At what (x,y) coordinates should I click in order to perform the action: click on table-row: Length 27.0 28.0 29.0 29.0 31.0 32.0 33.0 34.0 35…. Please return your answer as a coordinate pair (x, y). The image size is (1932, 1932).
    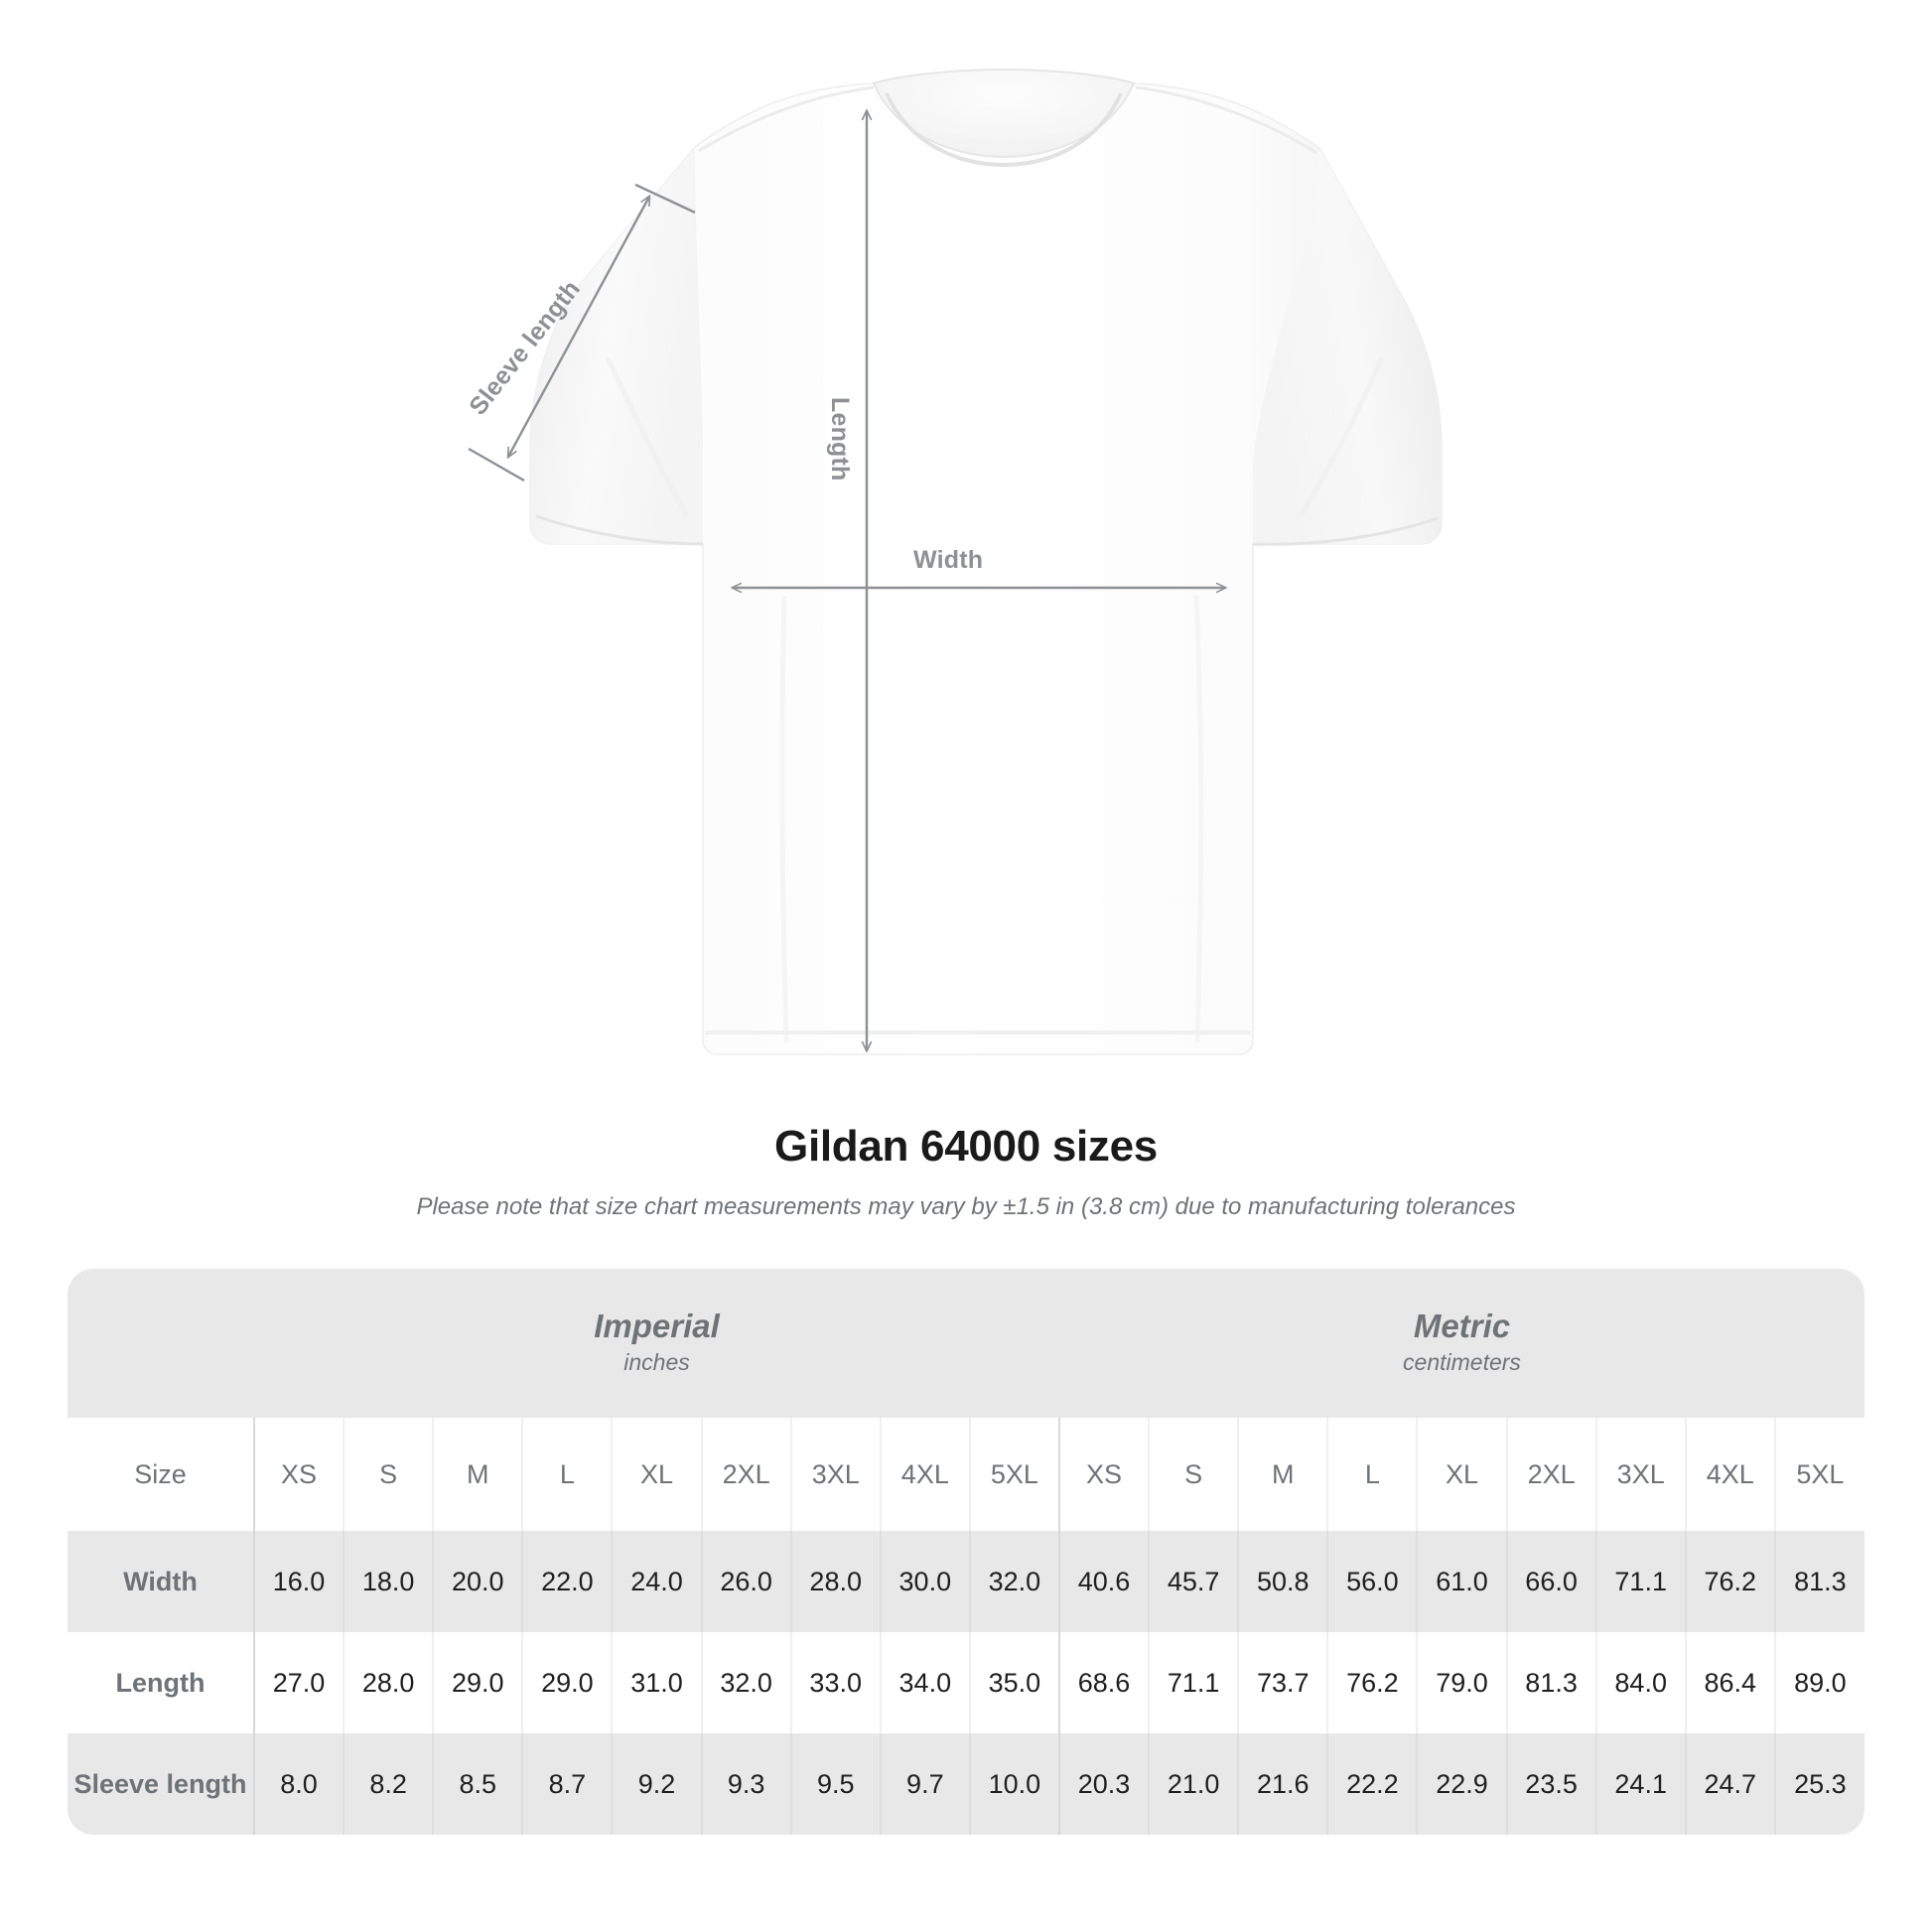
    Looking at the image, I should click on (966, 1682).